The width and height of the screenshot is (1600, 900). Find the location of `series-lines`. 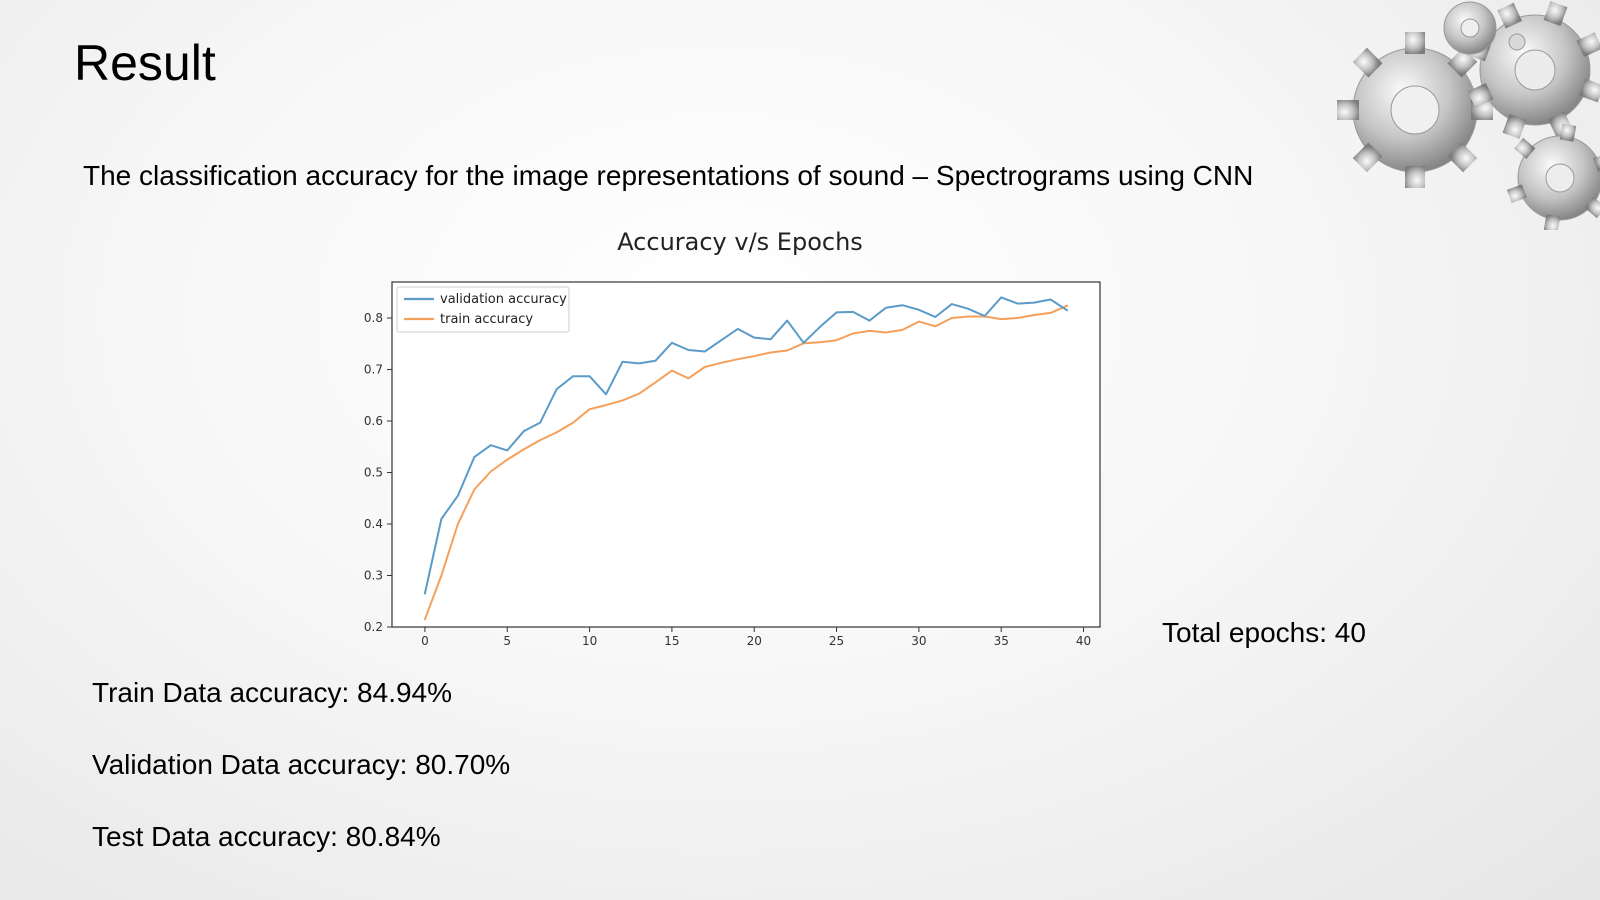

series-lines is located at coordinates (746, 458).